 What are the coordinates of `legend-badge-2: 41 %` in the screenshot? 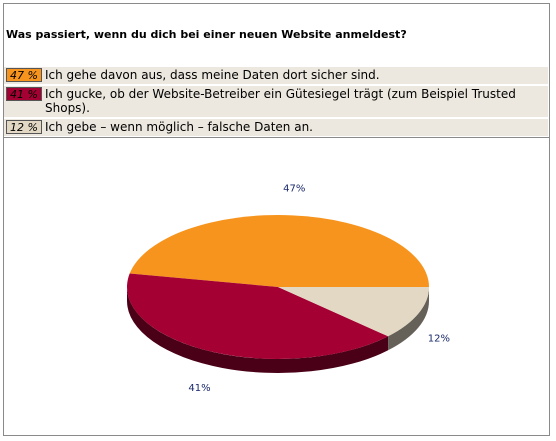 It's located at (24, 94).